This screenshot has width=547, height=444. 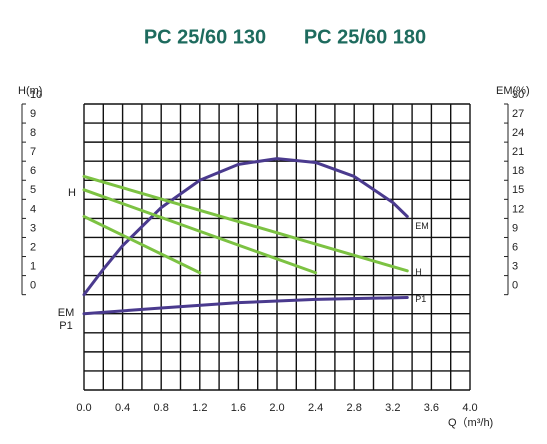 What do you see at coordinates (33, 133) in the screenshot?
I see `y-tick-label: 8` at bounding box center [33, 133].